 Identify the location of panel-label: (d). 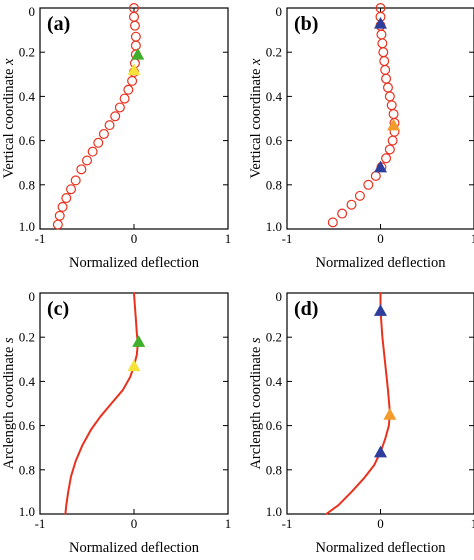
(306, 309).